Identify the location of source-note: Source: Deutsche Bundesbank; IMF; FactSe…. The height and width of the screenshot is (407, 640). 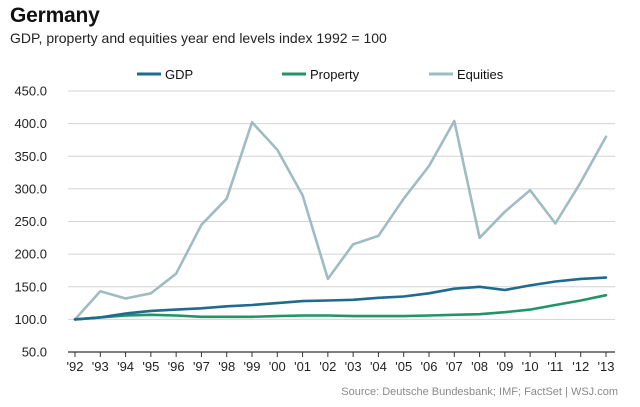
(479, 392).